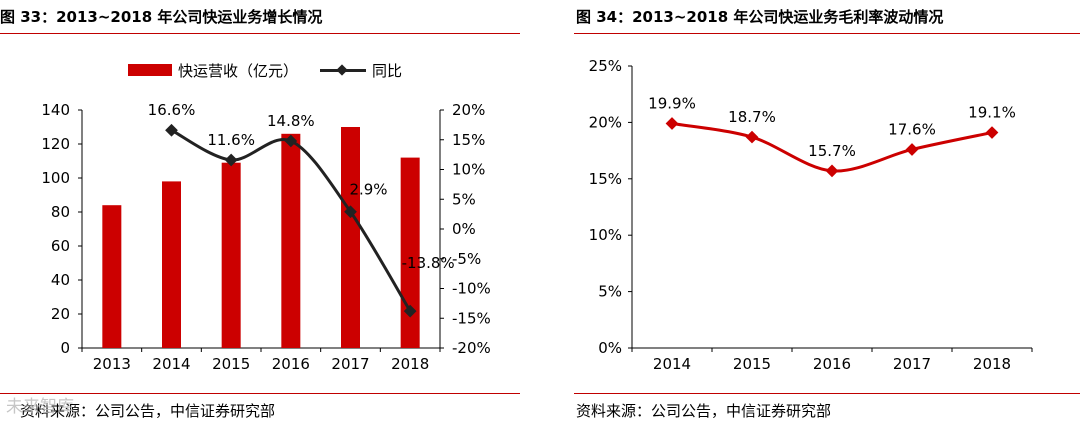 The height and width of the screenshot is (427, 1080). I want to click on legend-item-yoy: 同比, so click(361, 70).